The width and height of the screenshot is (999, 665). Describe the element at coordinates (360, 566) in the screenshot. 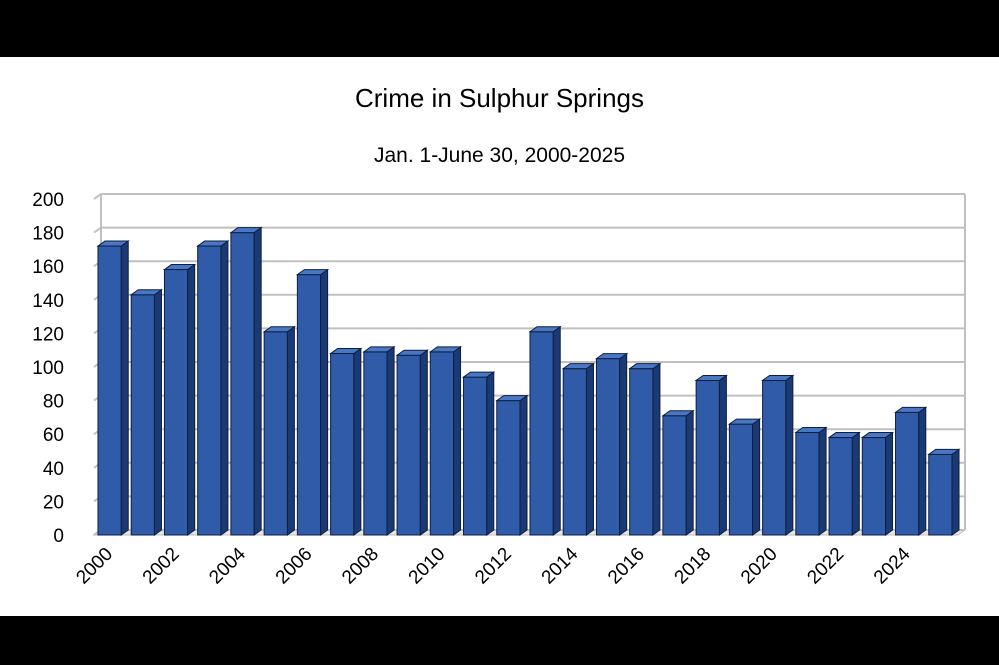

I see `x-tick-label: 2008` at that location.